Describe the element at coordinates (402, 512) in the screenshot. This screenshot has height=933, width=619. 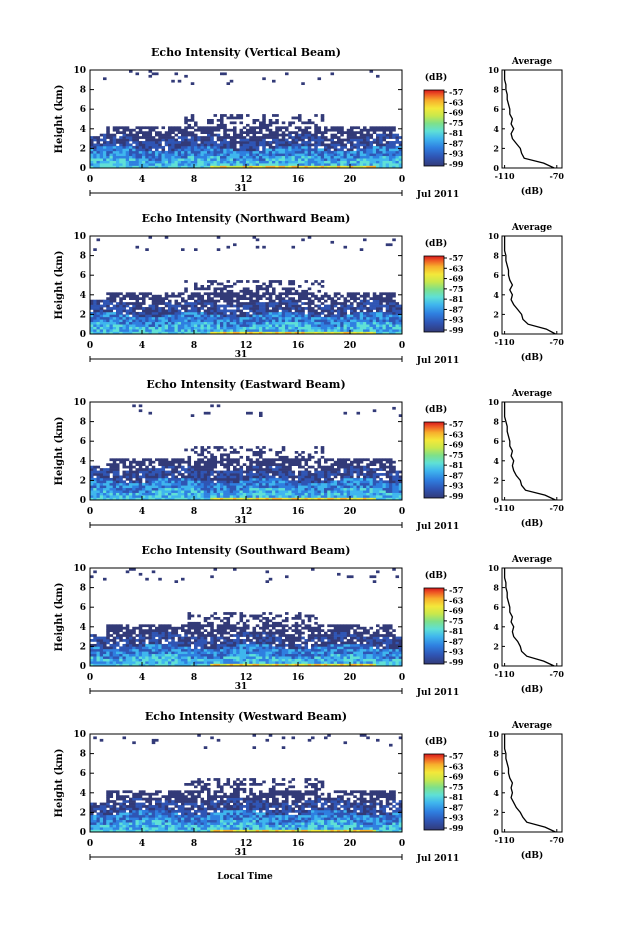
I see `x-tick-label: 0` at that location.